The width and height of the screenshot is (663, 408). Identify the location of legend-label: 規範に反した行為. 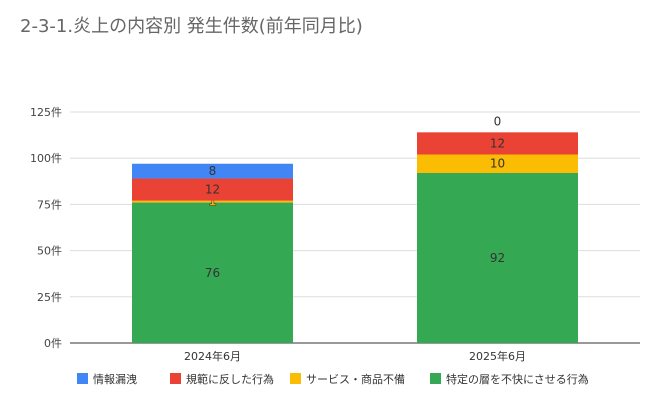
(230, 379).